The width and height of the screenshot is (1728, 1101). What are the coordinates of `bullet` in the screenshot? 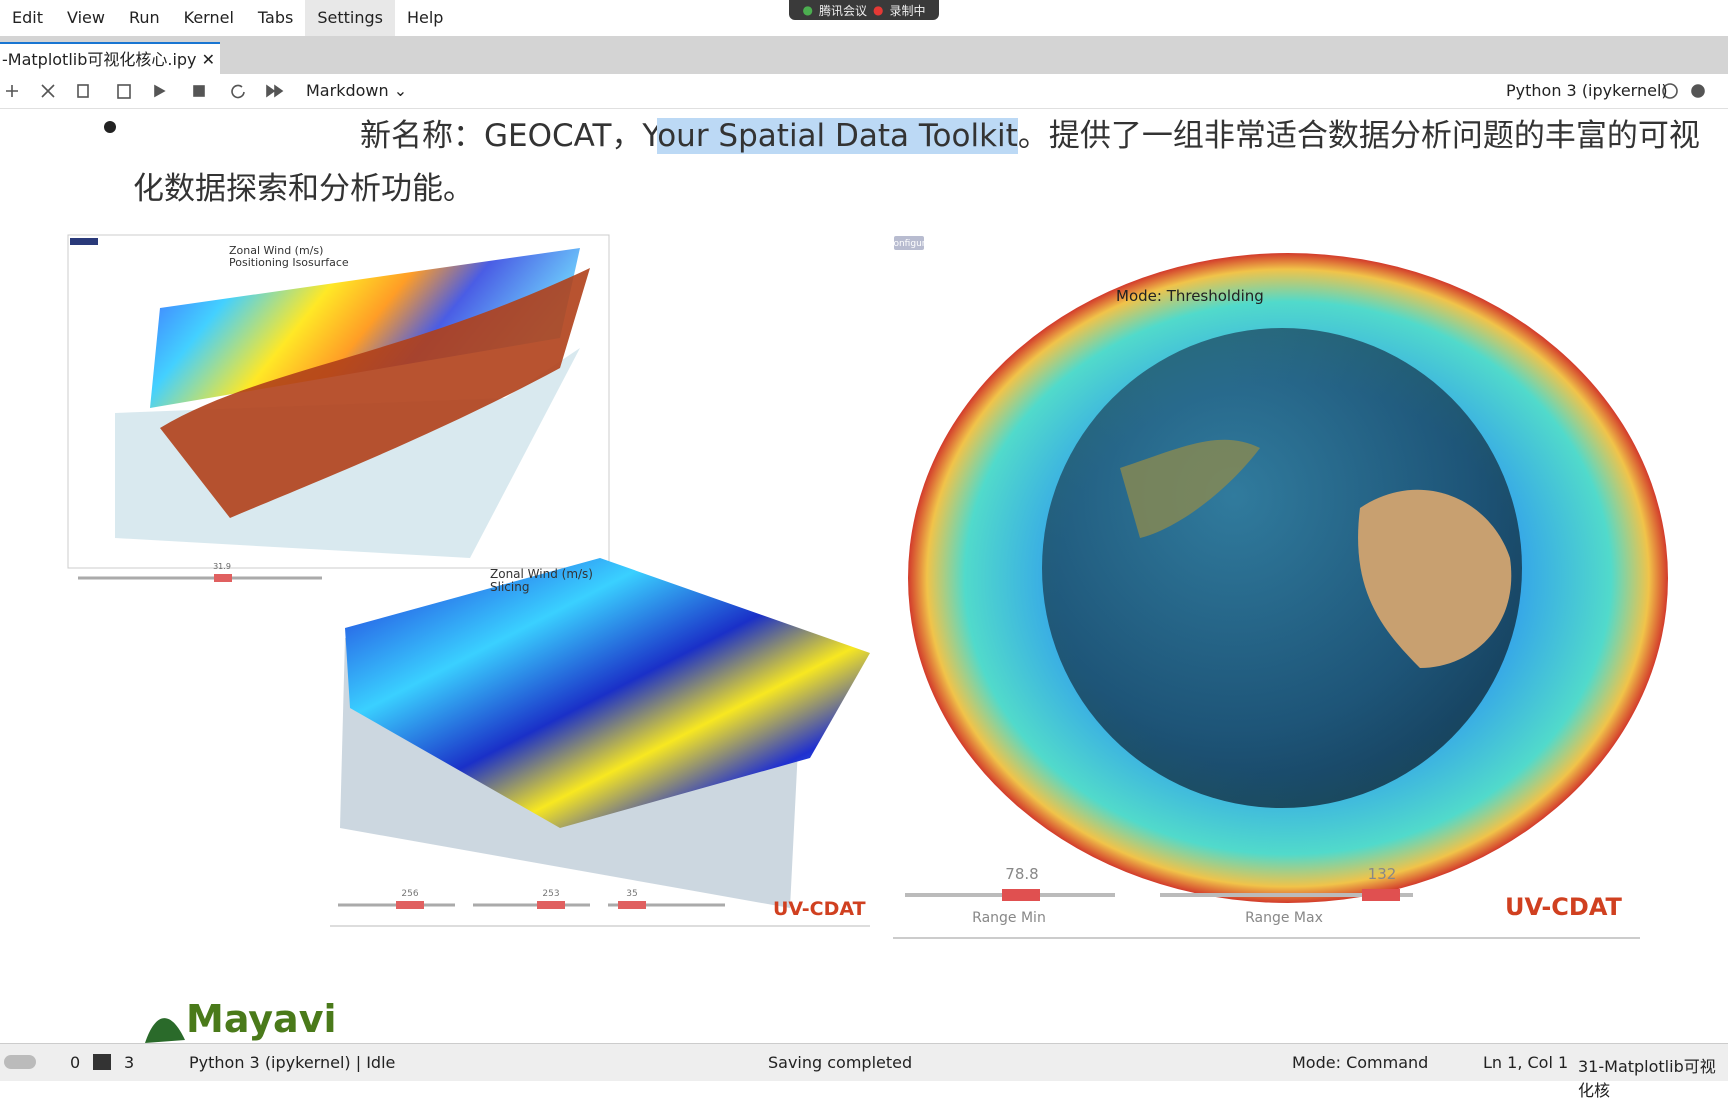 It's located at (110, 127).